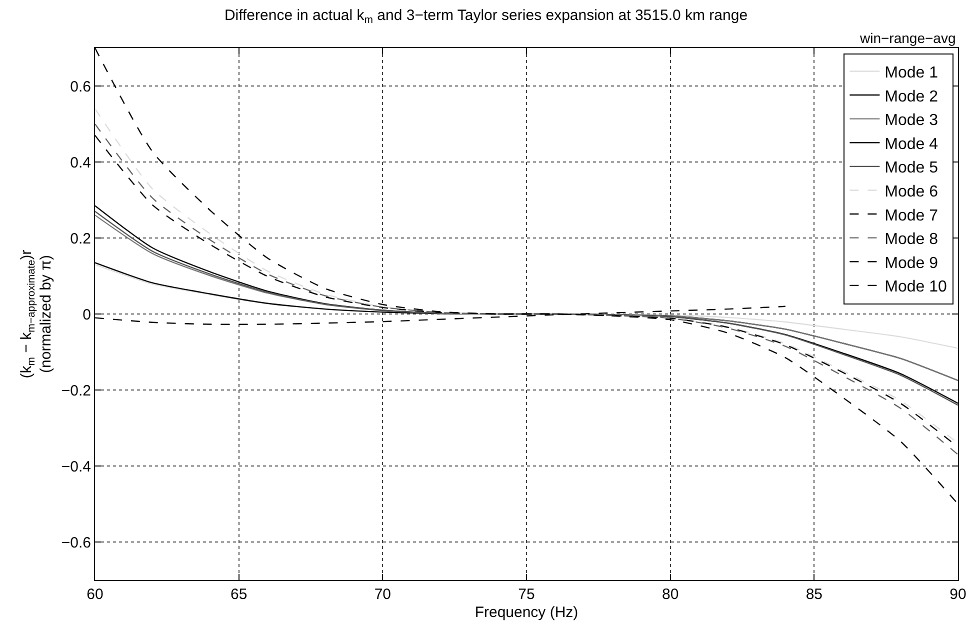 The image size is (972, 630). What do you see at coordinates (486, 16) in the screenshot?
I see `chart-title: Difference in actual k$_{m}$ and 3−term Taylor series expansion at 3515.0 km range` at bounding box center [486, 16].